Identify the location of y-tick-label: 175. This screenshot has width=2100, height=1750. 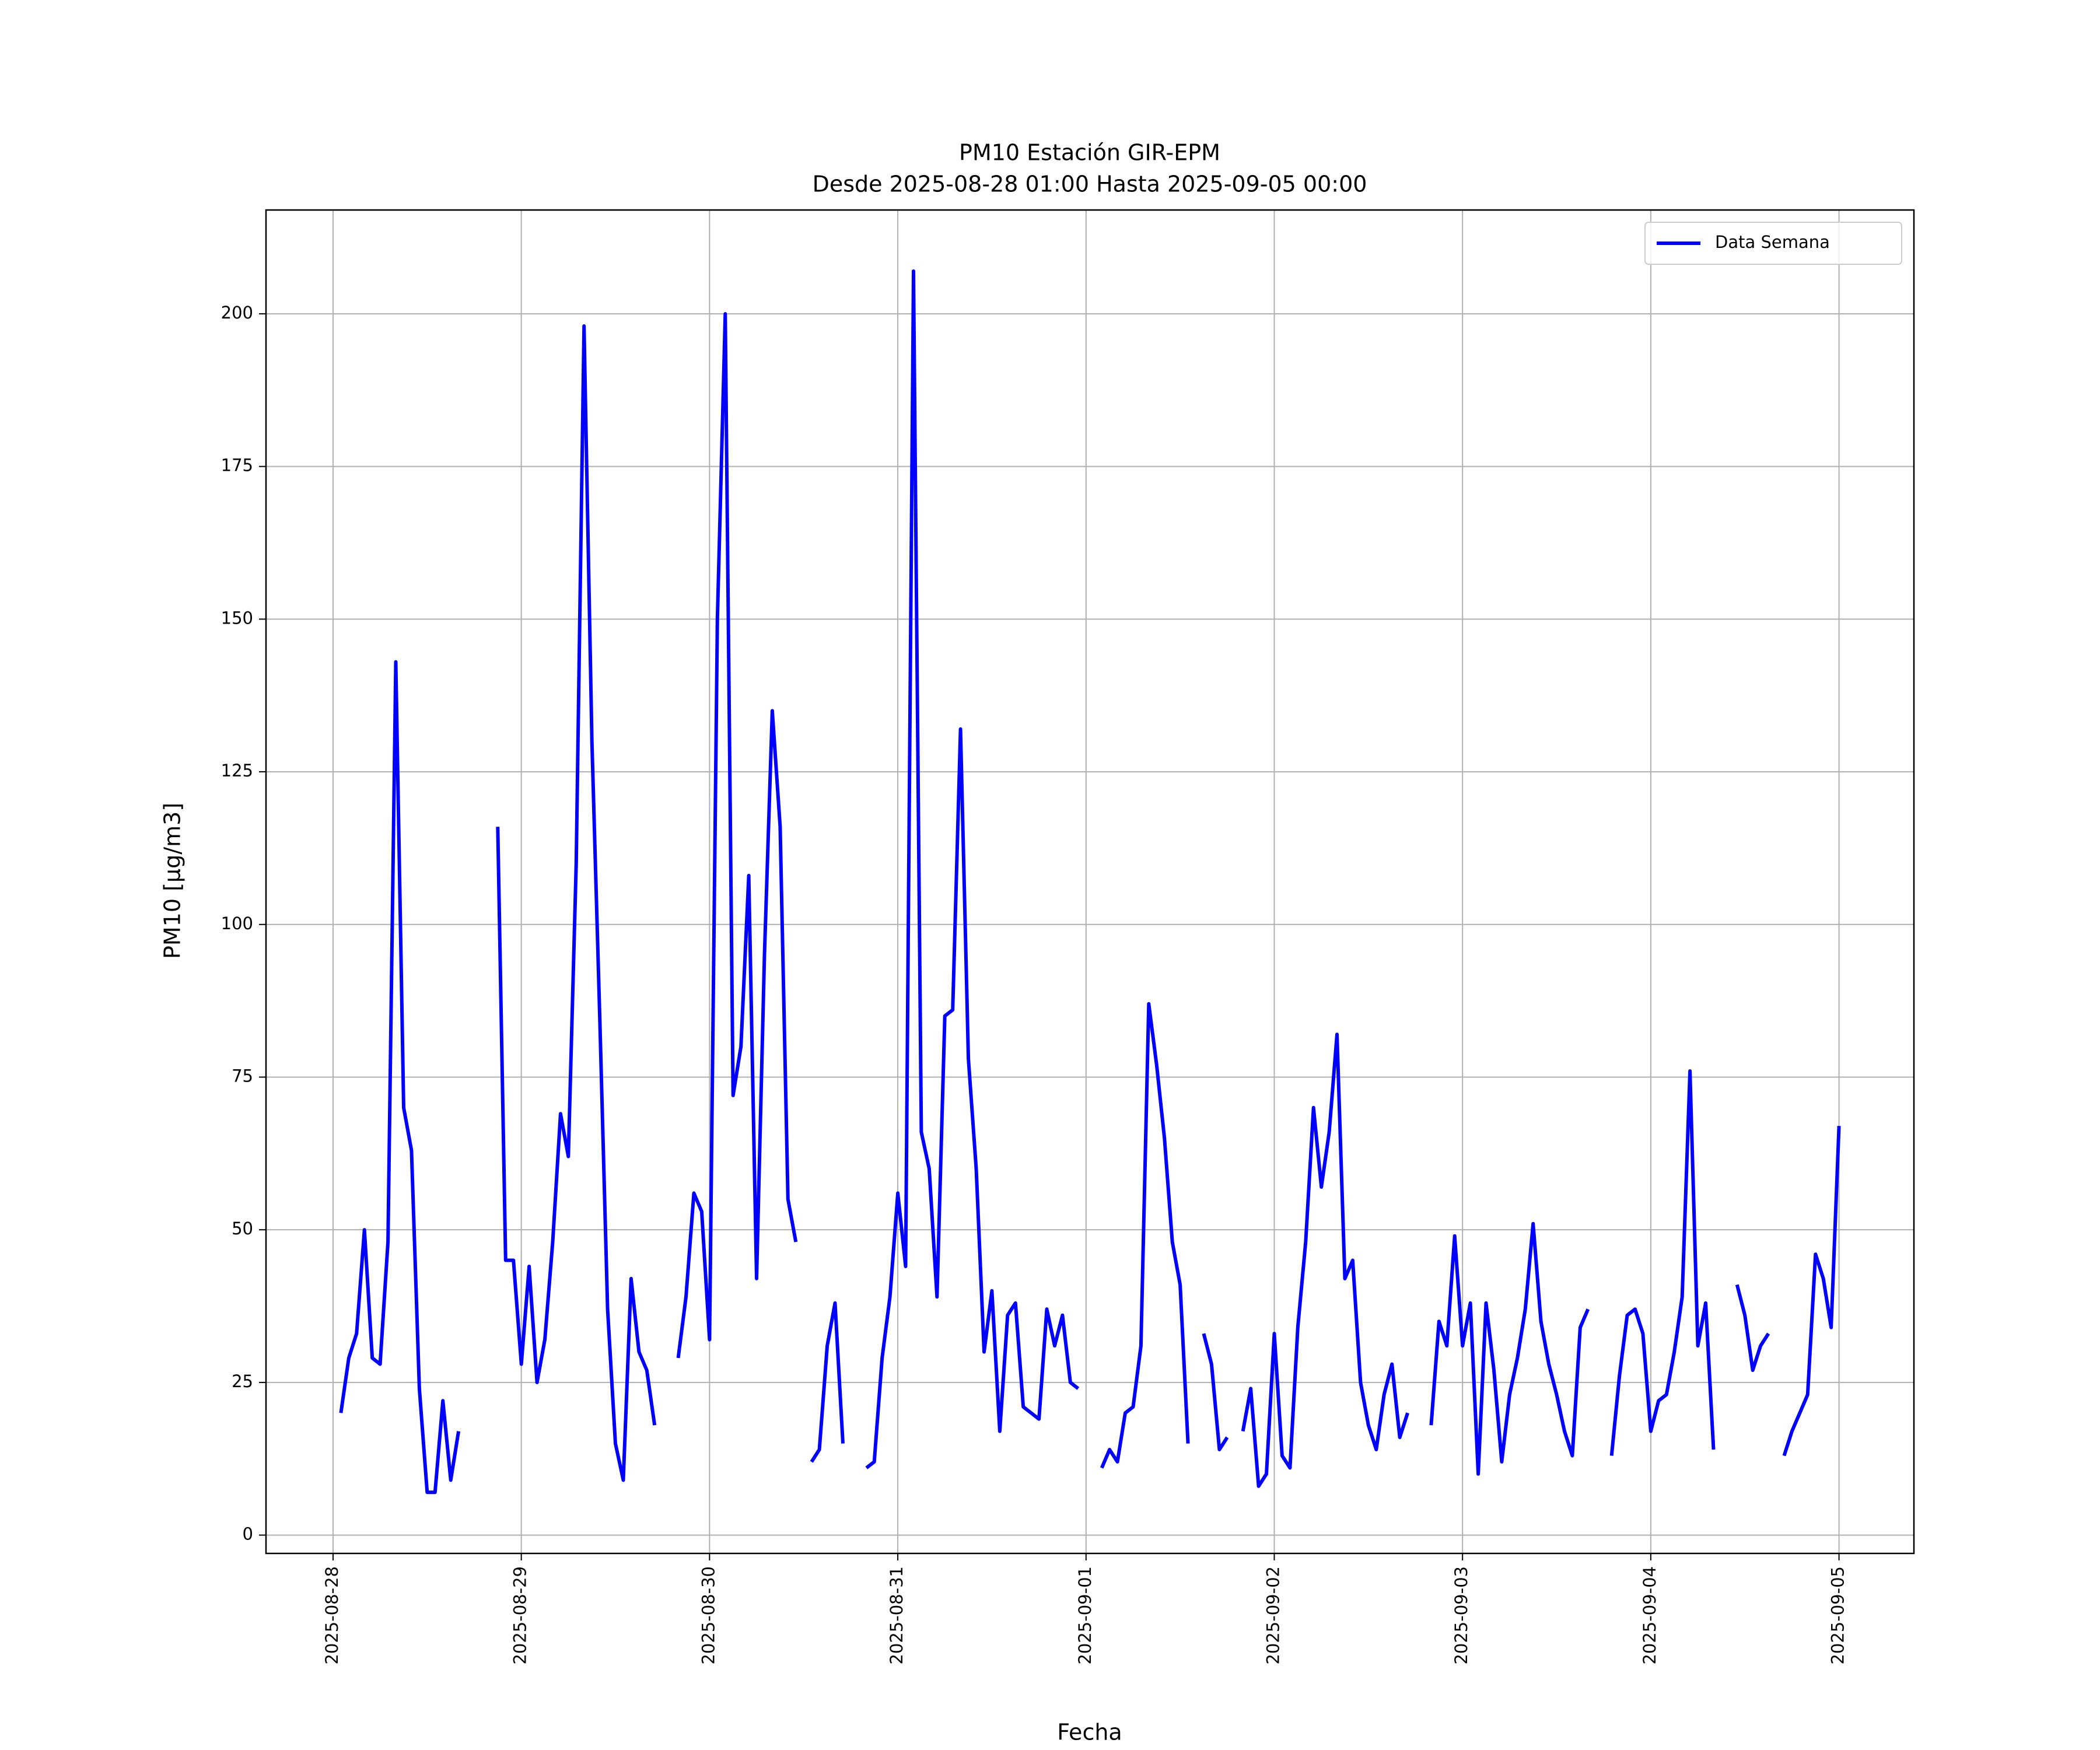
(237, 466).